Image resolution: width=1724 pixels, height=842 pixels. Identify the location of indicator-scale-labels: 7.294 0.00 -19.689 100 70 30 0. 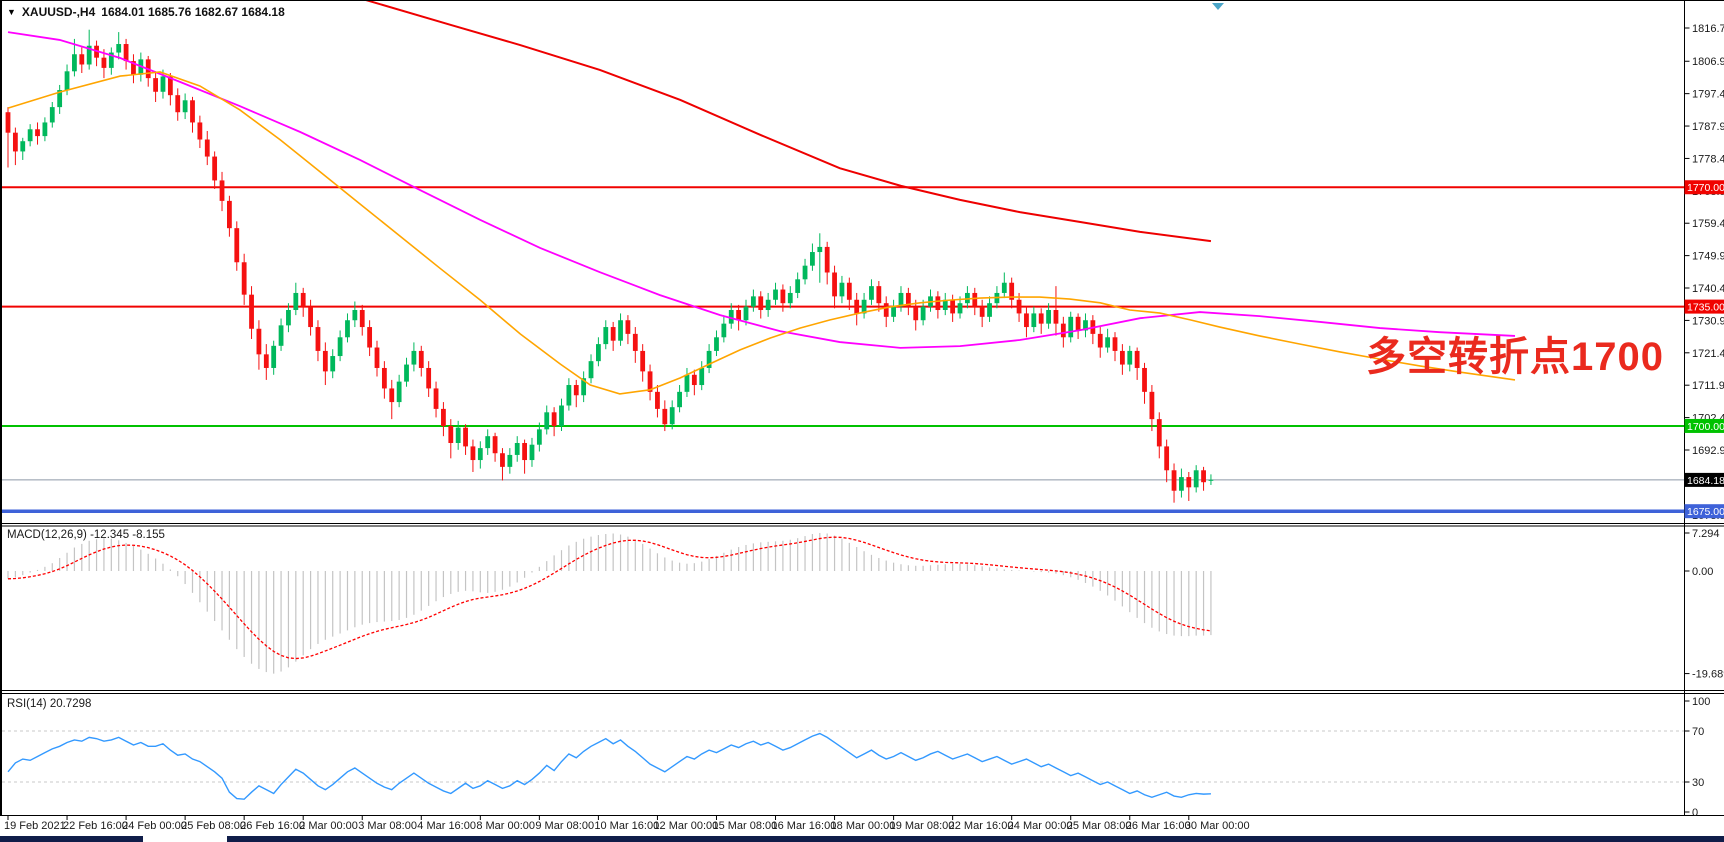
(1704, 673).